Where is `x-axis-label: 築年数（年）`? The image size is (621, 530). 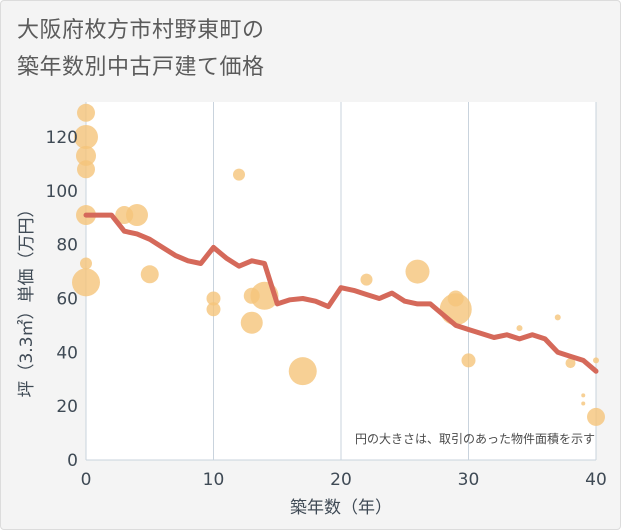
x-axis-label: 築年数（年） is located at coordinates (341, 508).